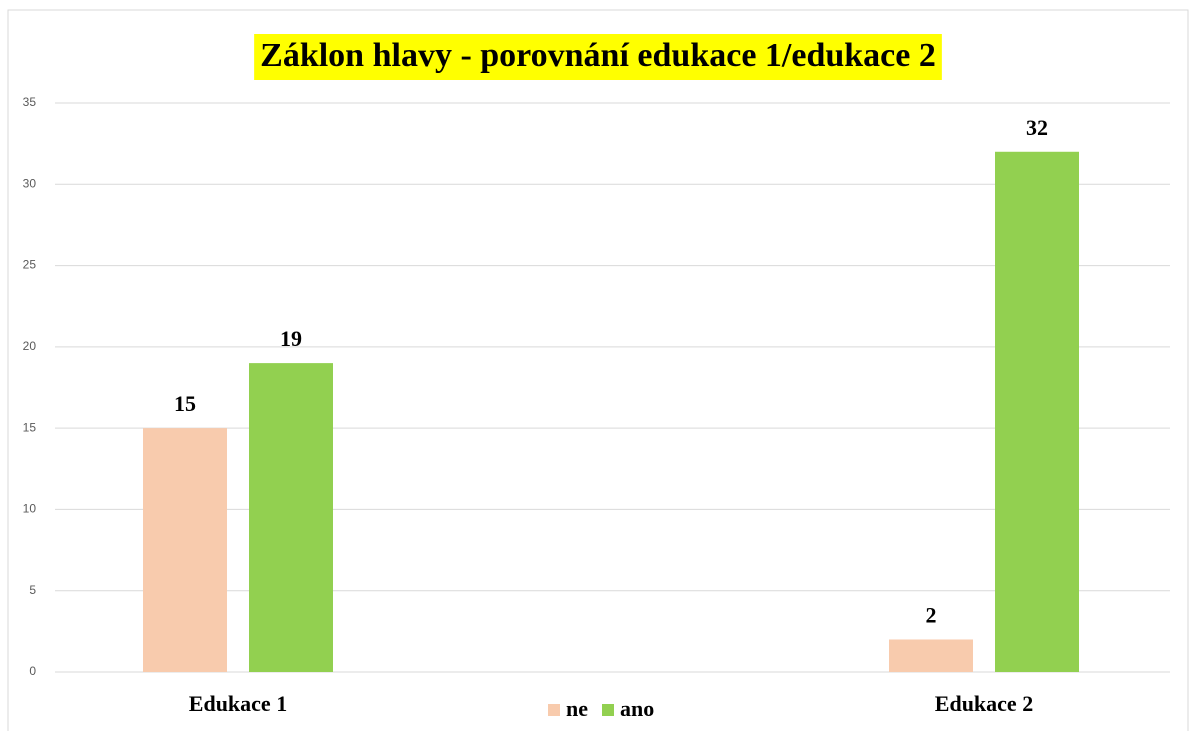  What do you see at coordinates (30, 427) in the screenshot?
I see `y-tick-label: 15` at bounding box center [30, 427].